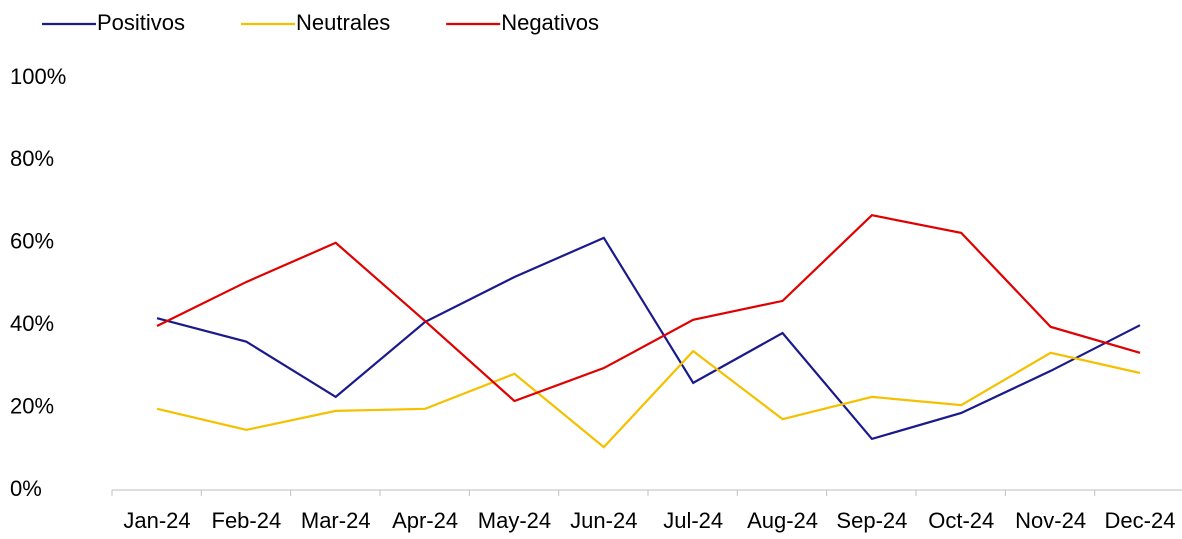 This screenshot has width=1182, height=539. What do you see at coordinates (336, 520) in the screenshot?
I see `x-tick-label: Mar-24` at bounding box center [336, 520].